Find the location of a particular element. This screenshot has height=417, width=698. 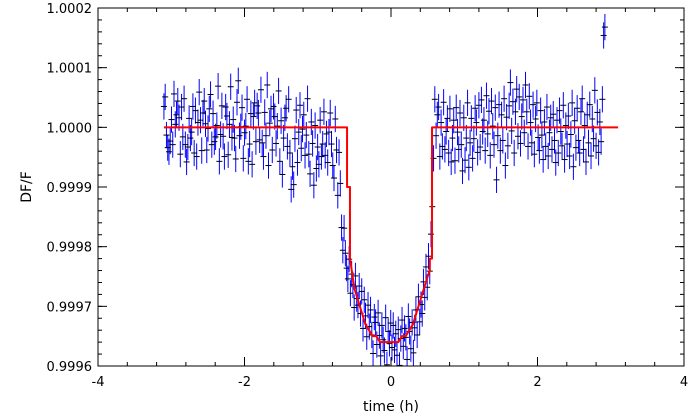

y-tick-label: 0.9996 is located at coordinates (70, 367).